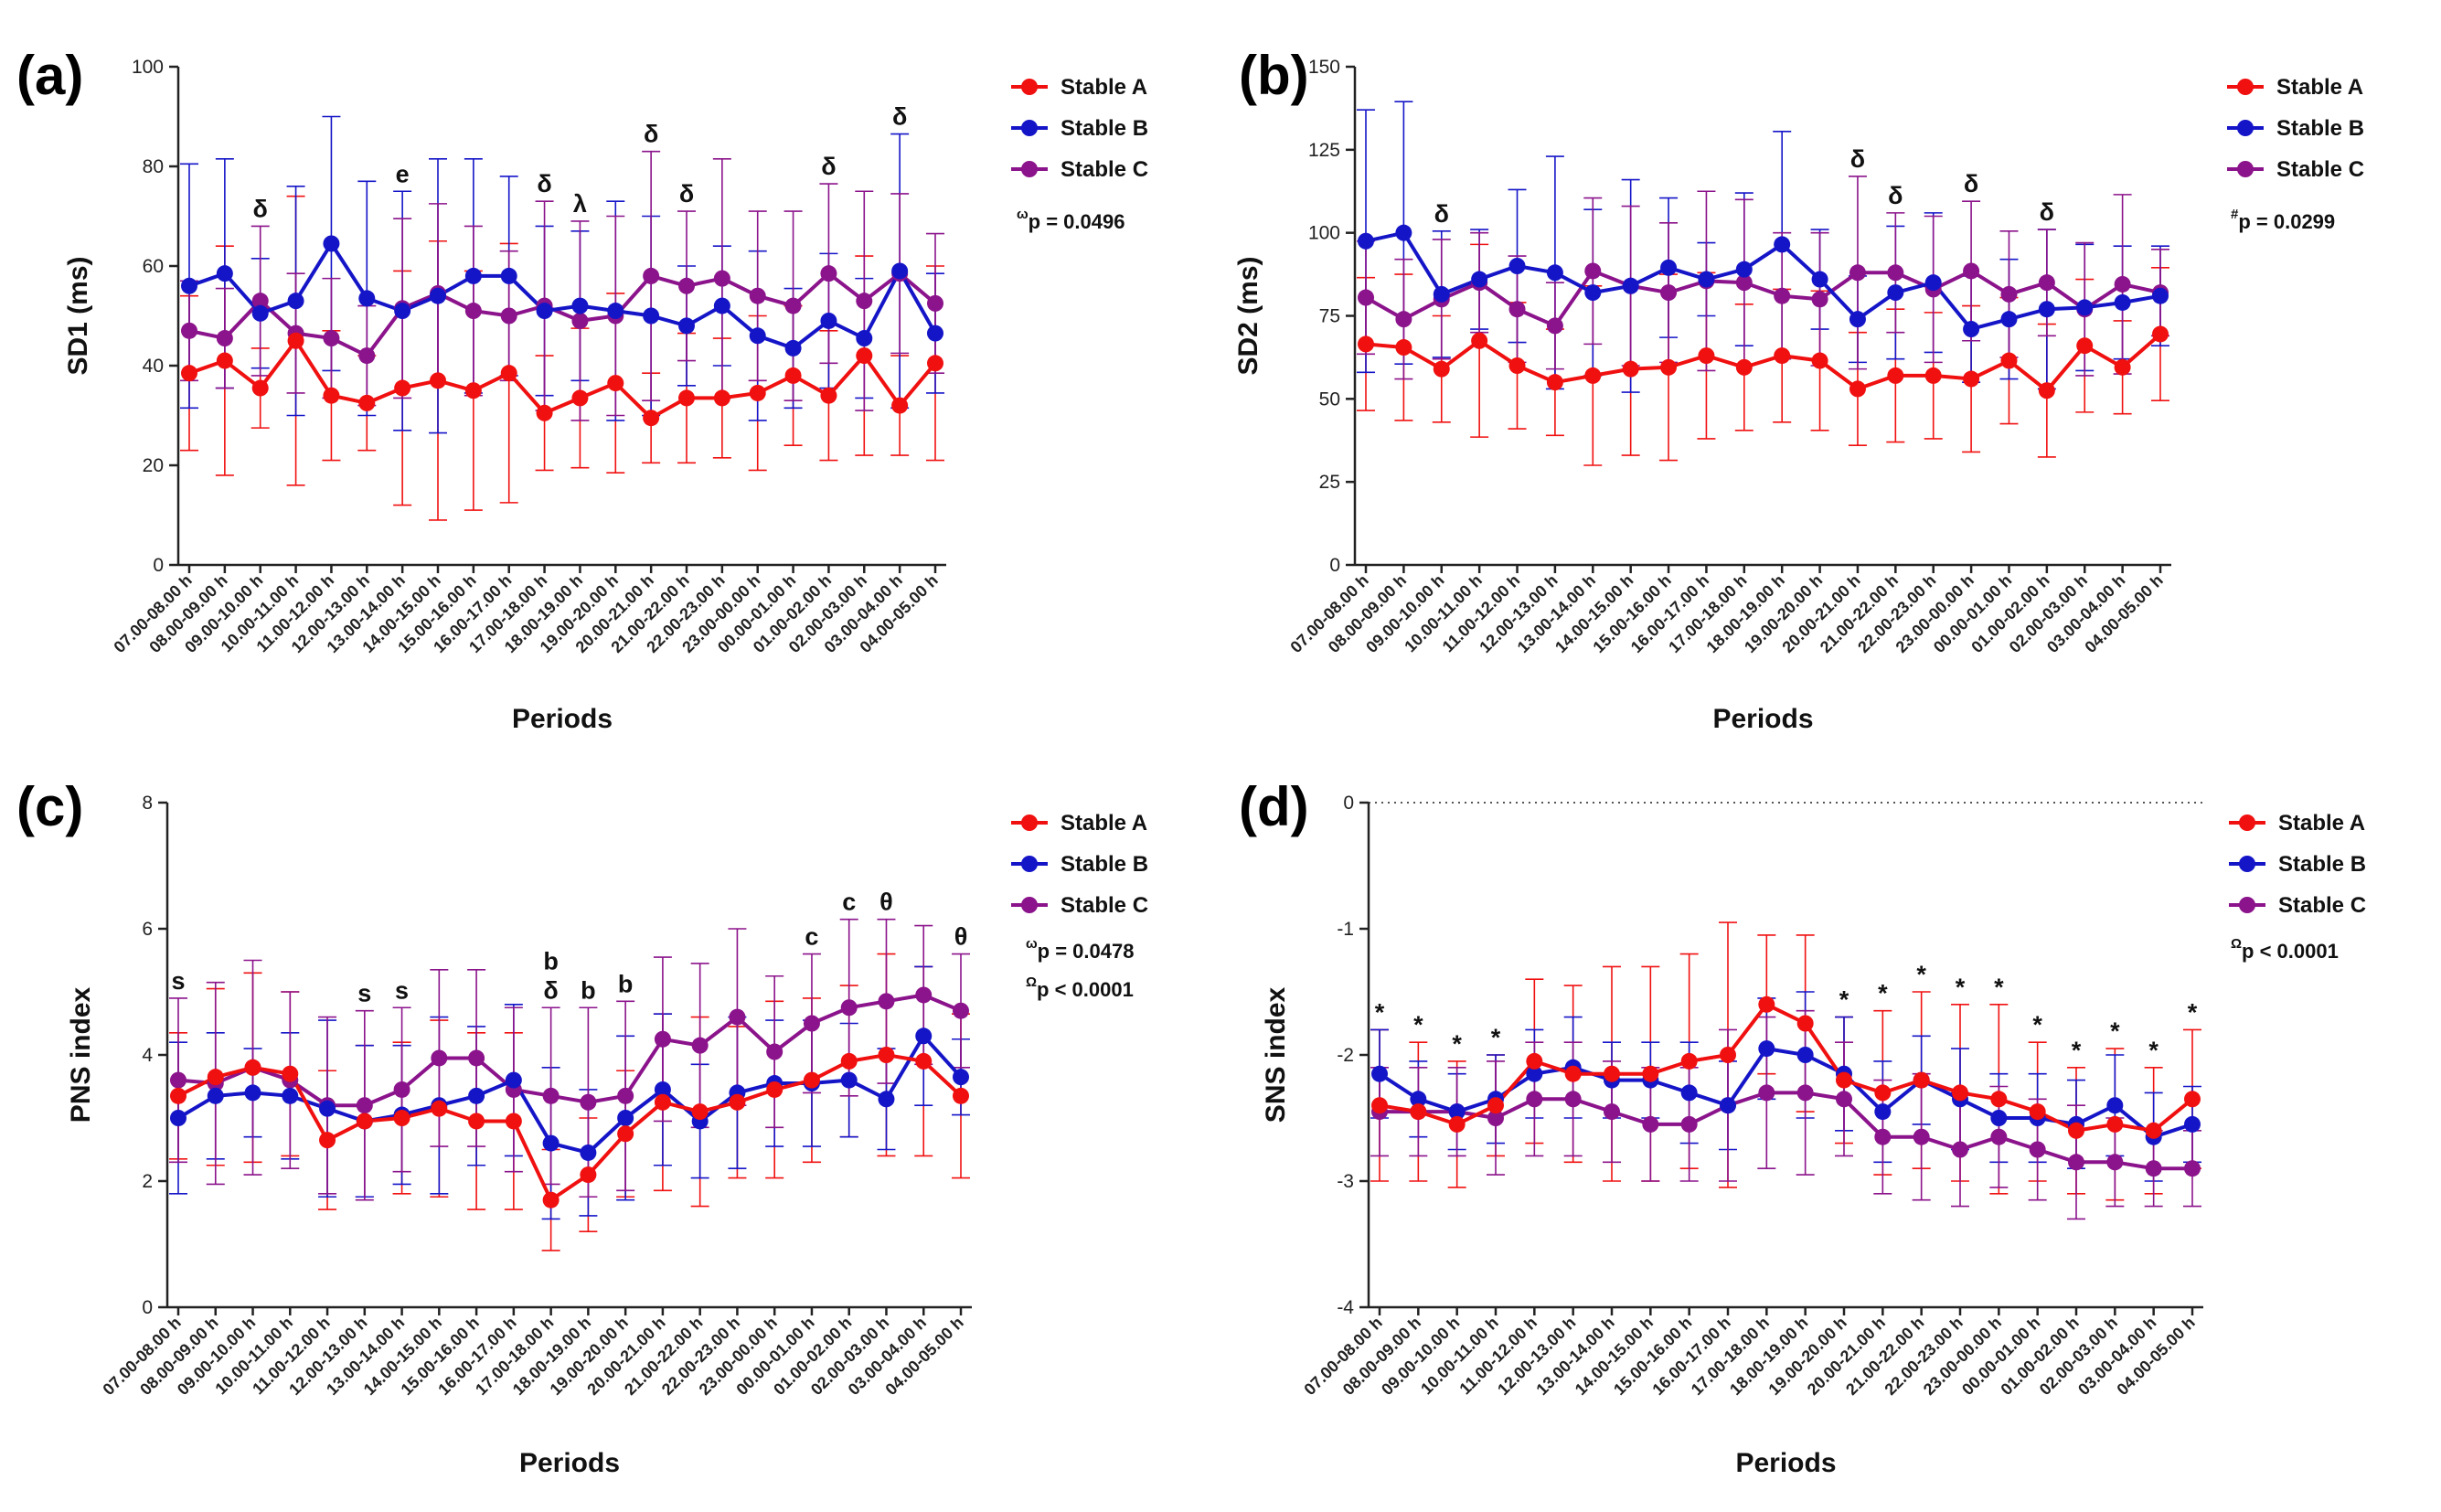 The height and width of the screenshot is (1512, 2441). I want to click on y-tick-label: 2, so click(147, 1181).